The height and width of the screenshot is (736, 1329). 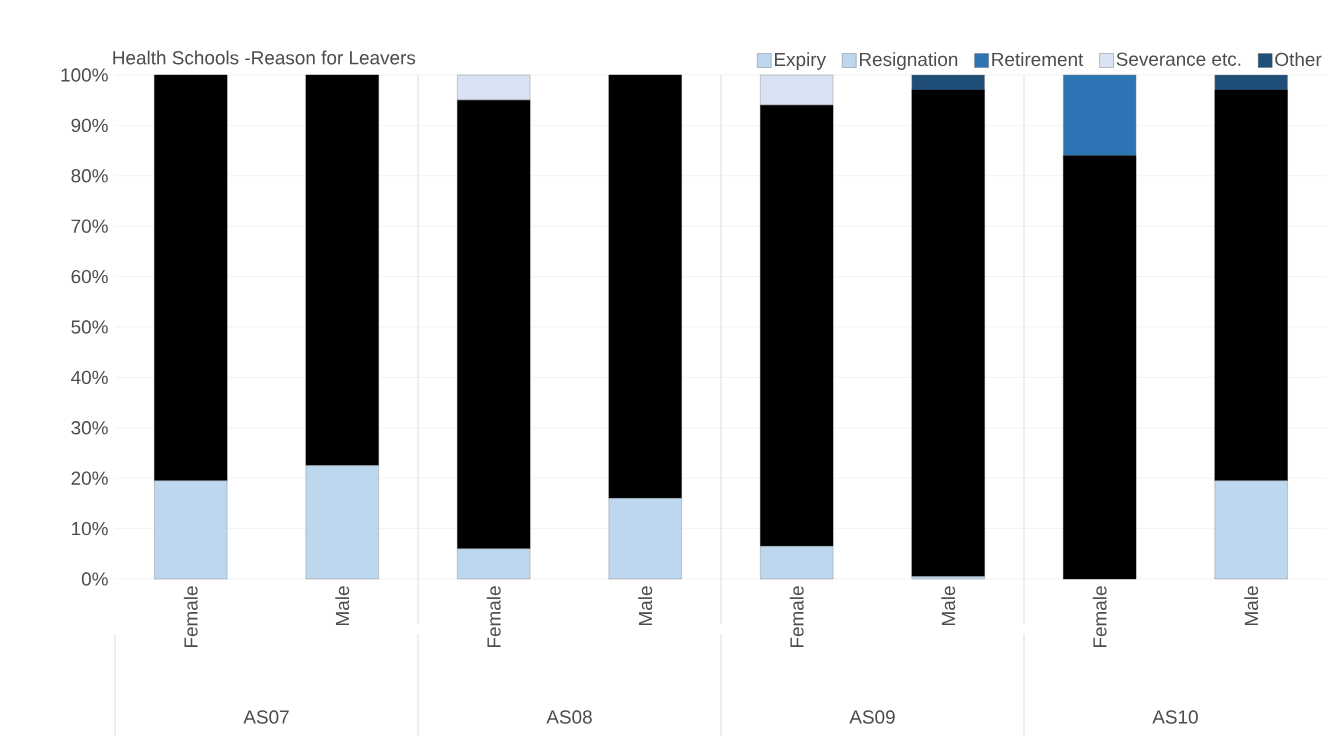 I want to click on y-tick-label: 50%, so click(x=89, y=327).